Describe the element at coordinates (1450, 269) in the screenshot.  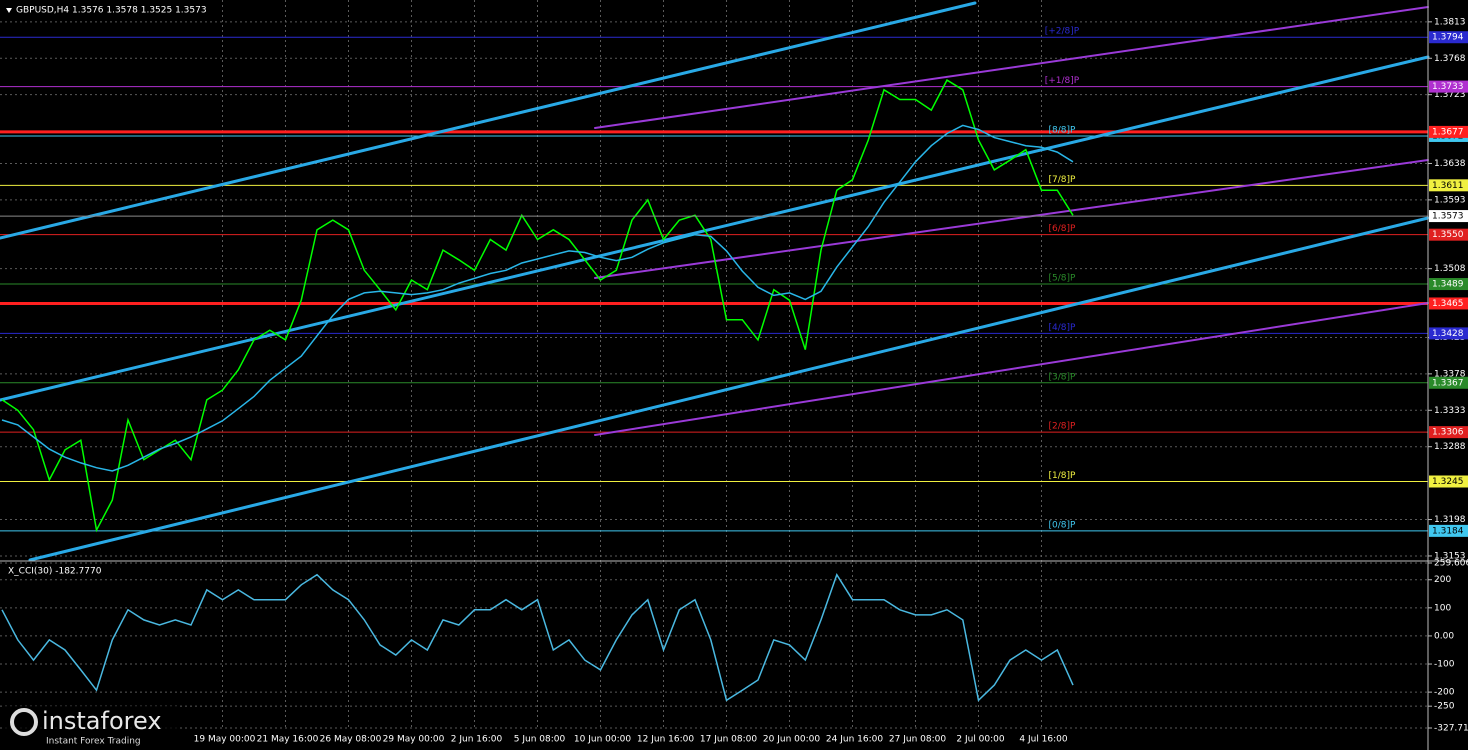
I see `y-tick-label: 1.3508` at that location.